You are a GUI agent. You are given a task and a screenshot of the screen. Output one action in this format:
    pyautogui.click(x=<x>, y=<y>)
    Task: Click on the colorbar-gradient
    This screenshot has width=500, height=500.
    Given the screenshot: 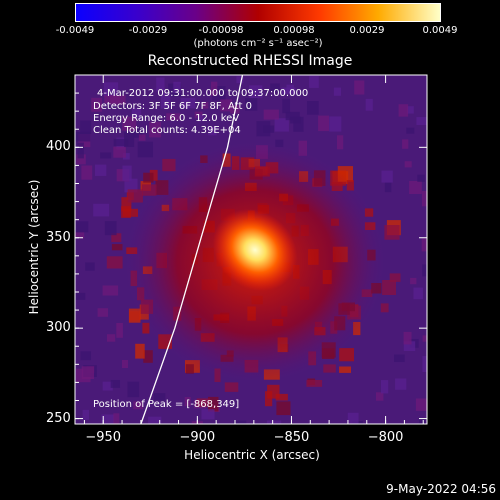 What is the action you would take?
    pyautogui.click(x=258, y=12)
    